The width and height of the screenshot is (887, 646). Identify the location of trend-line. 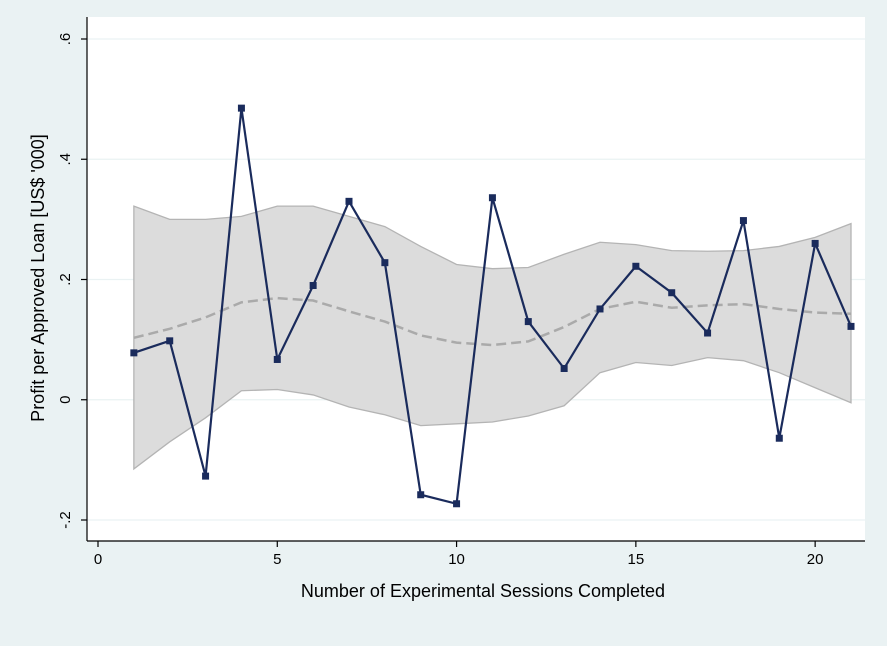
(492, 321).